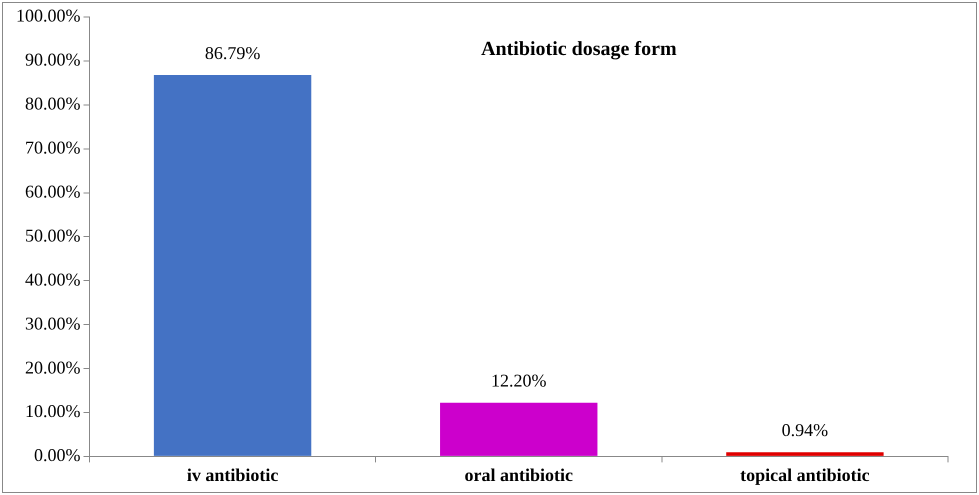 This screenshot has height=495, width=979. Describe the element at coordinates (52, 367) in the screenshot. I see `y-tick-label: 20.00%` at that location.